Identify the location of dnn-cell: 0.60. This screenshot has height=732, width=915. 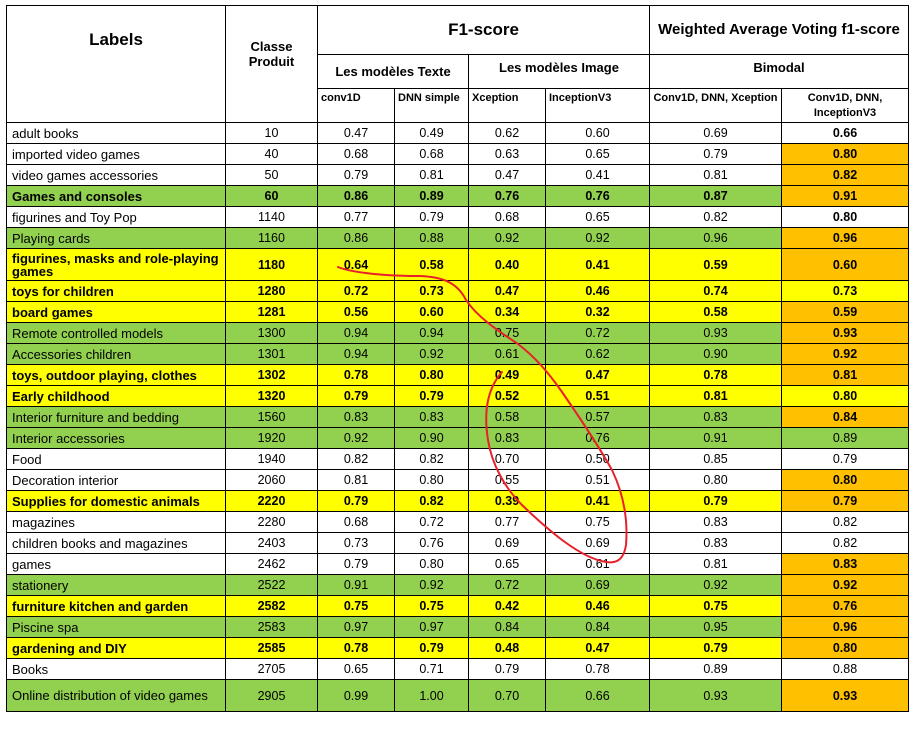
(431, 312).